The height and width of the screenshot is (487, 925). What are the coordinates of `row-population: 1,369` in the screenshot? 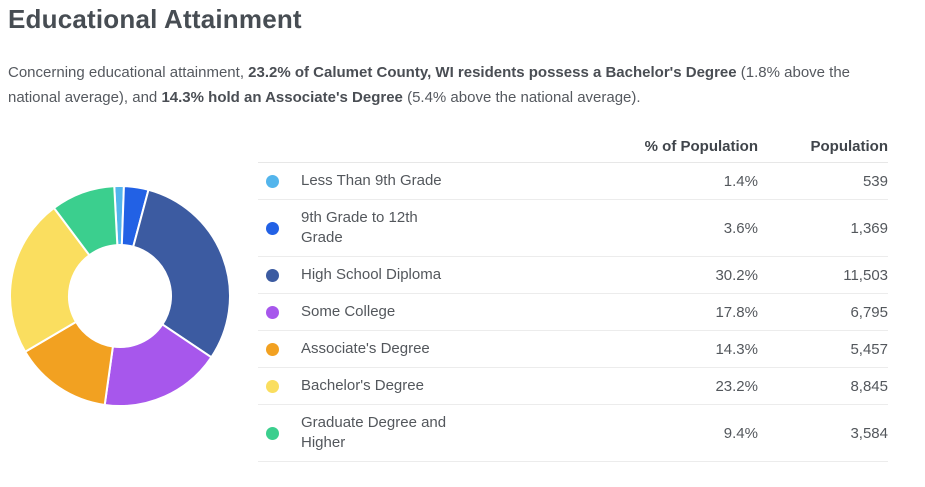 It's located at (869, 228).